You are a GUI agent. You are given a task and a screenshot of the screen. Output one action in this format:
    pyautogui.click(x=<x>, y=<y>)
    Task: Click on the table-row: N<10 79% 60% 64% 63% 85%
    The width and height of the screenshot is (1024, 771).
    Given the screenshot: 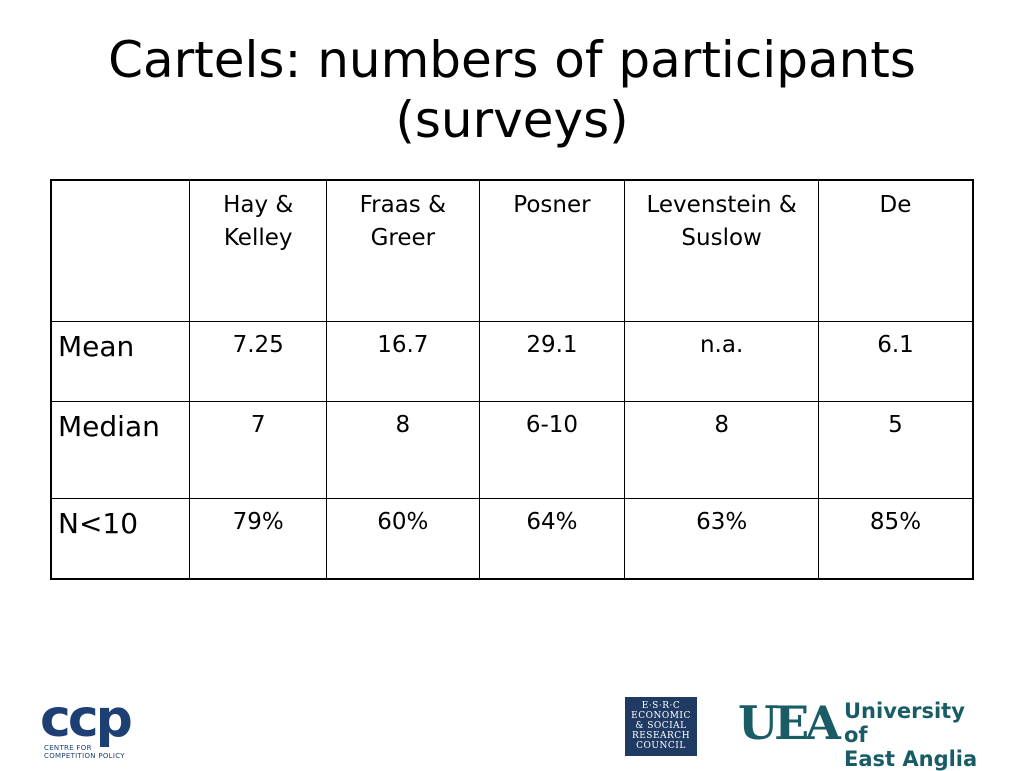 What is the action you would take?
    pyautogui.click(x=512, y=538)
    